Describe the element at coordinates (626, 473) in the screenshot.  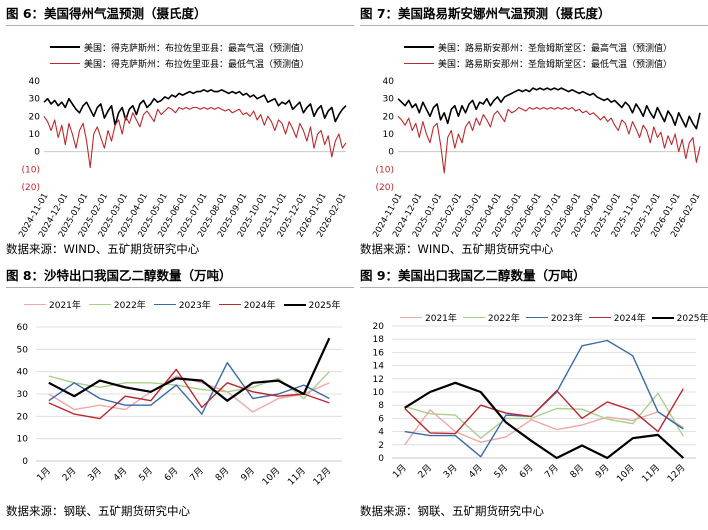
I see `x-tick-label: 10月` at that location.